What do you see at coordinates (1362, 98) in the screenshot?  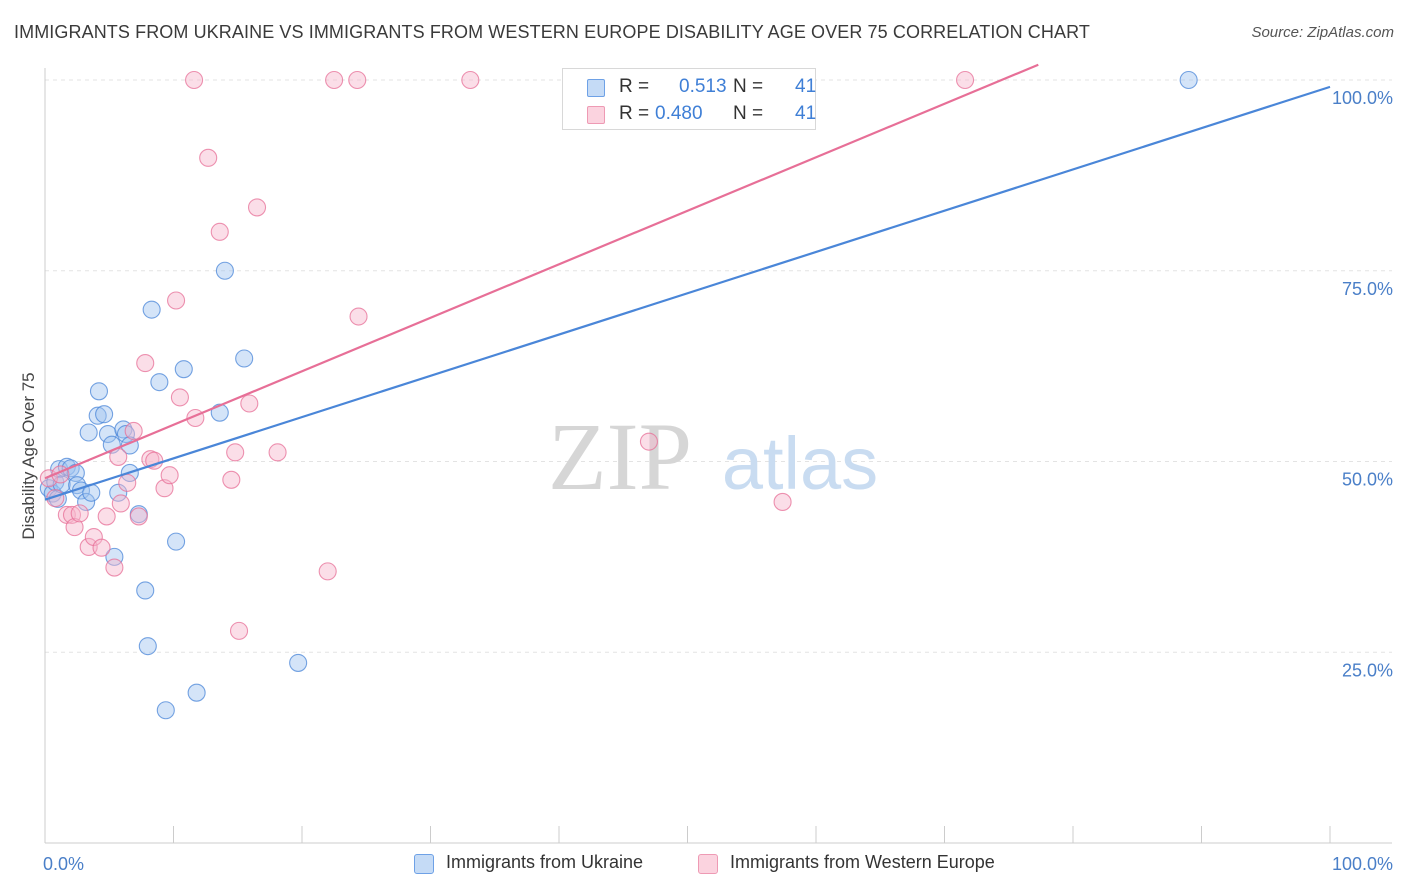 I see `y-tick-label: 100.0%` at bounding box center [1362, 98].